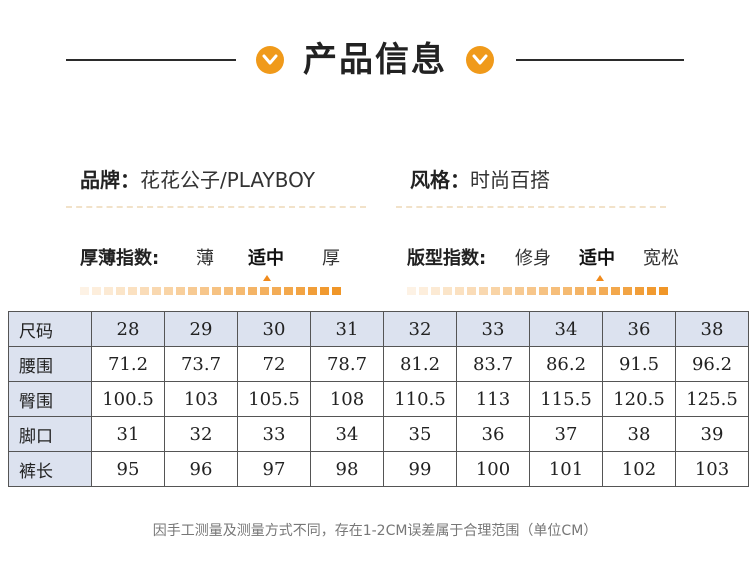 This screenshot has height=563, width=750. Describe the element at coordinates (531, 207) in the screenshot. I see `divider` at that location.